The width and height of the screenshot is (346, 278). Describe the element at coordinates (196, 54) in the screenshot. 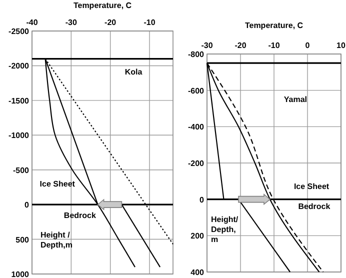

I see `y-tick-label: -800` at that location.